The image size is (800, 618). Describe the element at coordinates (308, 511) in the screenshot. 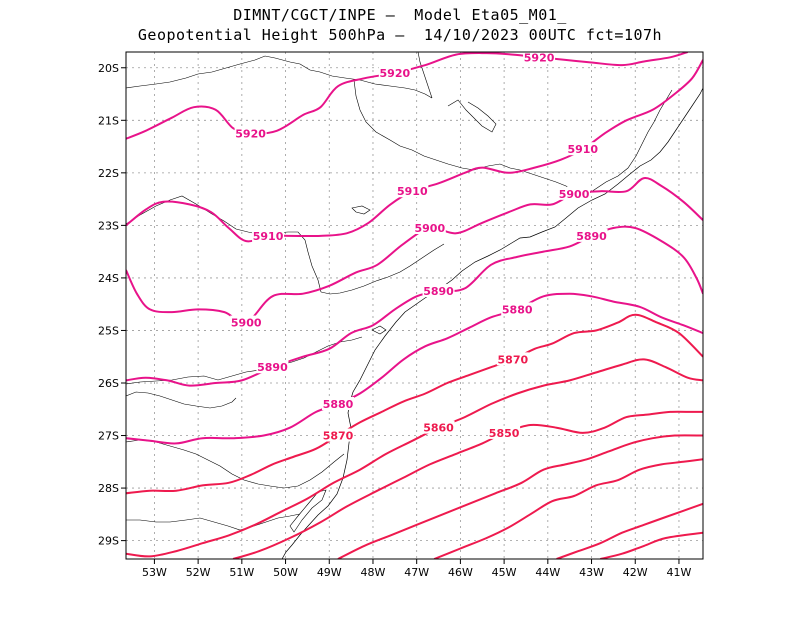

I see `lagoa-dos-patos` at that location.